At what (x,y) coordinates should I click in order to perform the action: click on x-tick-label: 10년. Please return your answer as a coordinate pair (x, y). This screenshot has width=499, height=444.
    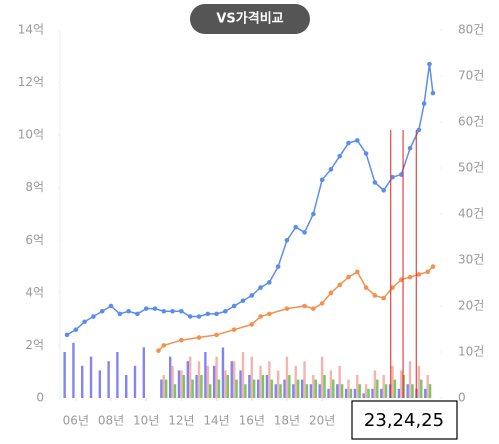
    Looking at the image, I should click on (146, 421).